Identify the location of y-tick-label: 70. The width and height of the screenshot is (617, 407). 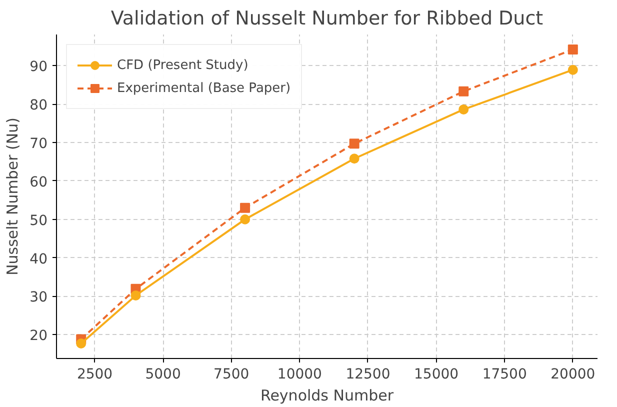
(39, 144).